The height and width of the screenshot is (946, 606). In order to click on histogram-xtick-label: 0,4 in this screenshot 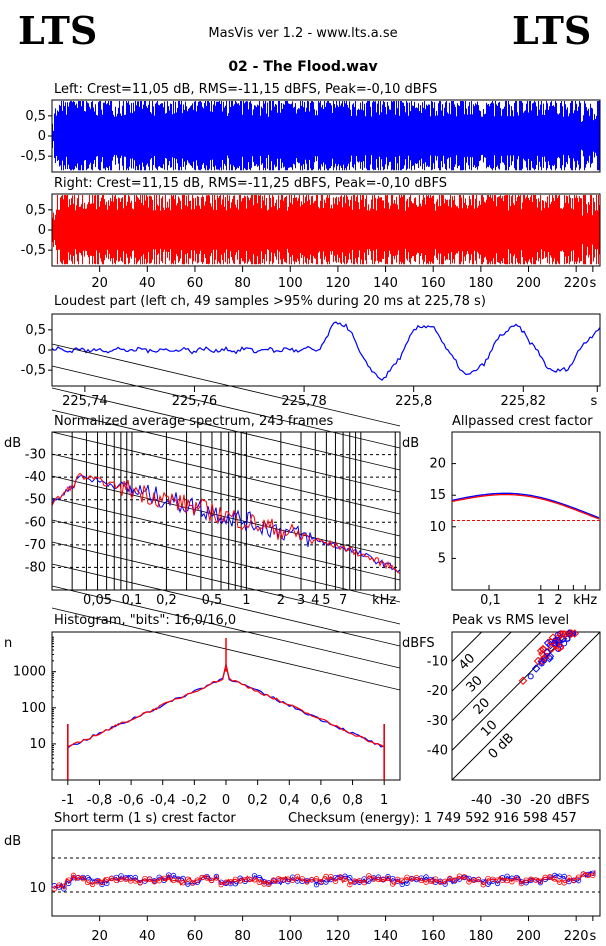, I will do `click(289, 800)`.